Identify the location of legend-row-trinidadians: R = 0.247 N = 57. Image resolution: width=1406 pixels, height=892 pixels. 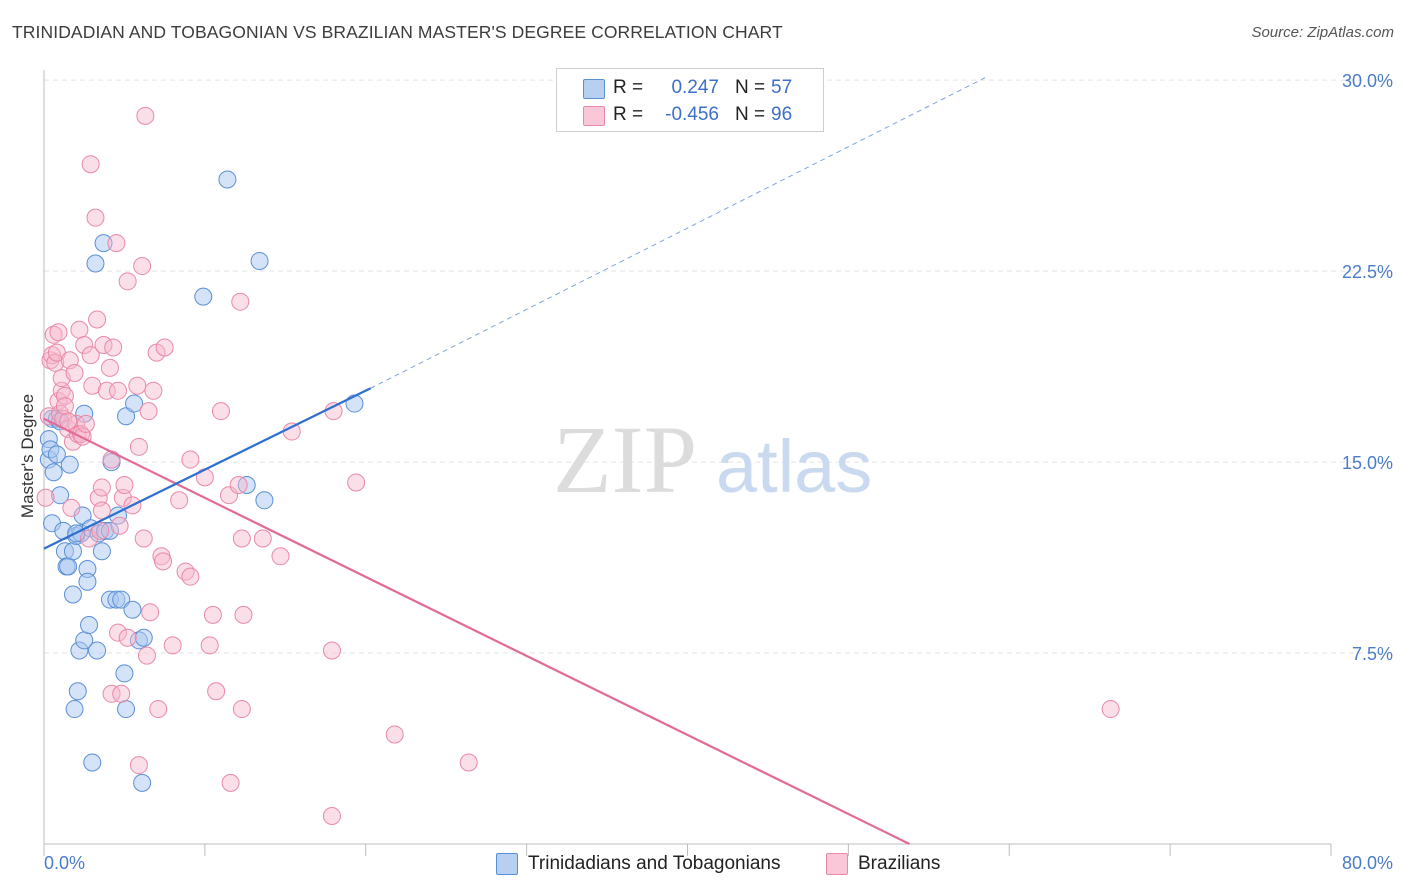
(690, 87).